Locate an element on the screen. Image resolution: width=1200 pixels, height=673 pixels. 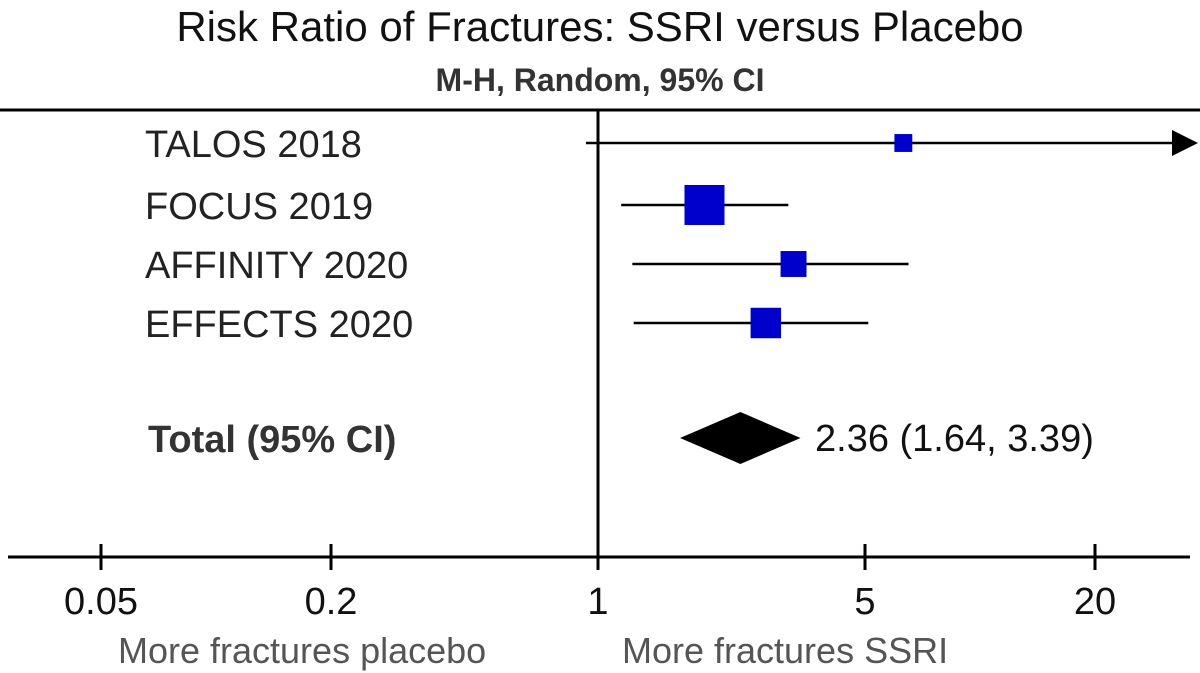
ci-arrow-icon is located at coordinates (1185, 143).